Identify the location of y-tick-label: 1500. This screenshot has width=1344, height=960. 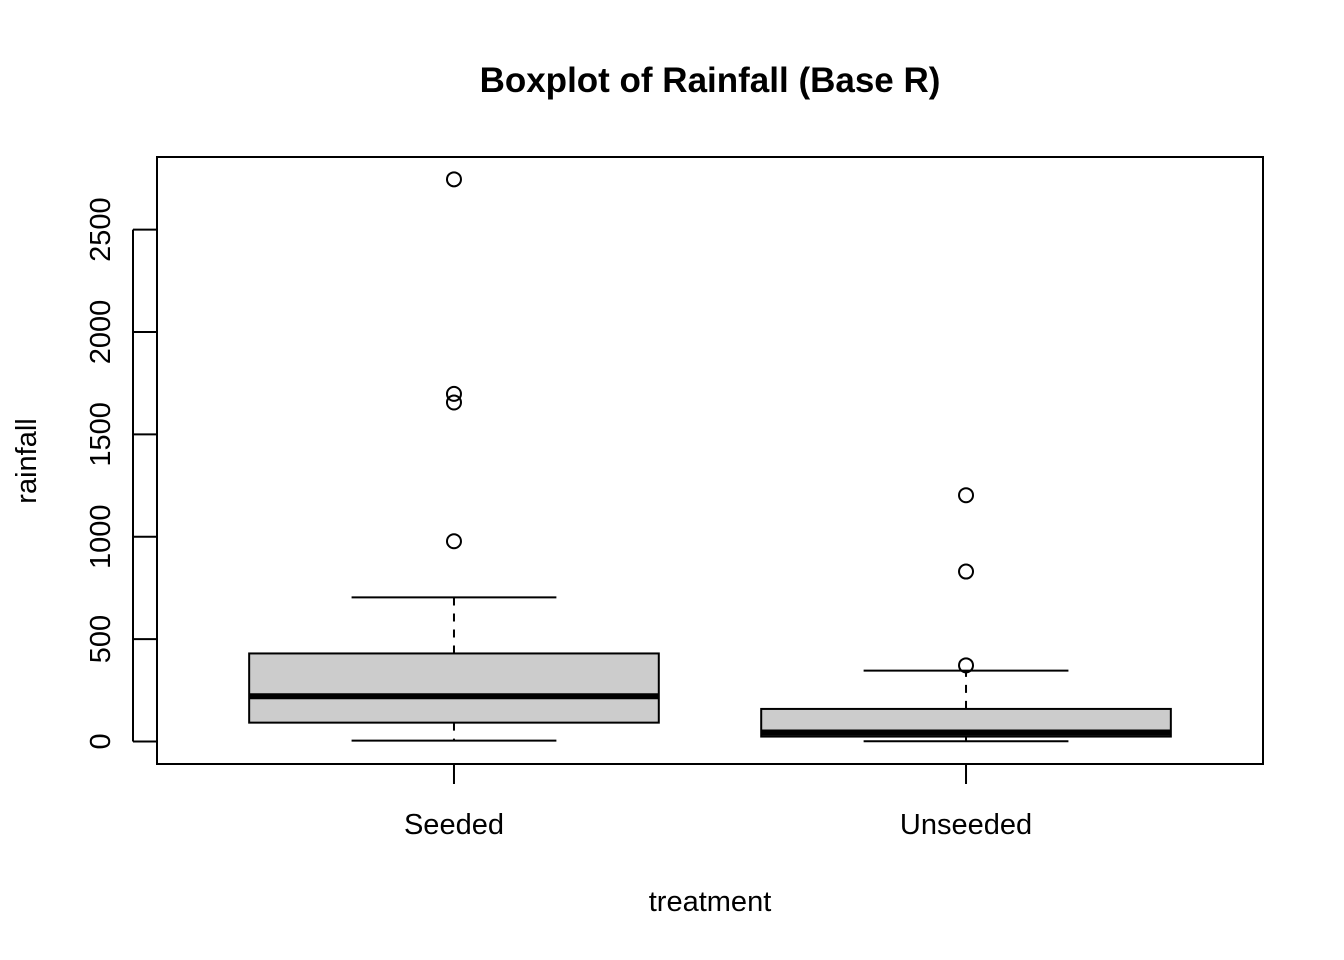
(101, 434).